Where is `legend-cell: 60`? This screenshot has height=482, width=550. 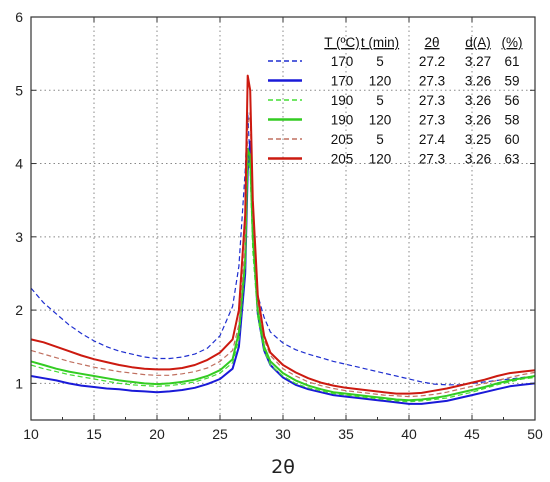
legend-cell: 60 is located at coordinates (511, 139).